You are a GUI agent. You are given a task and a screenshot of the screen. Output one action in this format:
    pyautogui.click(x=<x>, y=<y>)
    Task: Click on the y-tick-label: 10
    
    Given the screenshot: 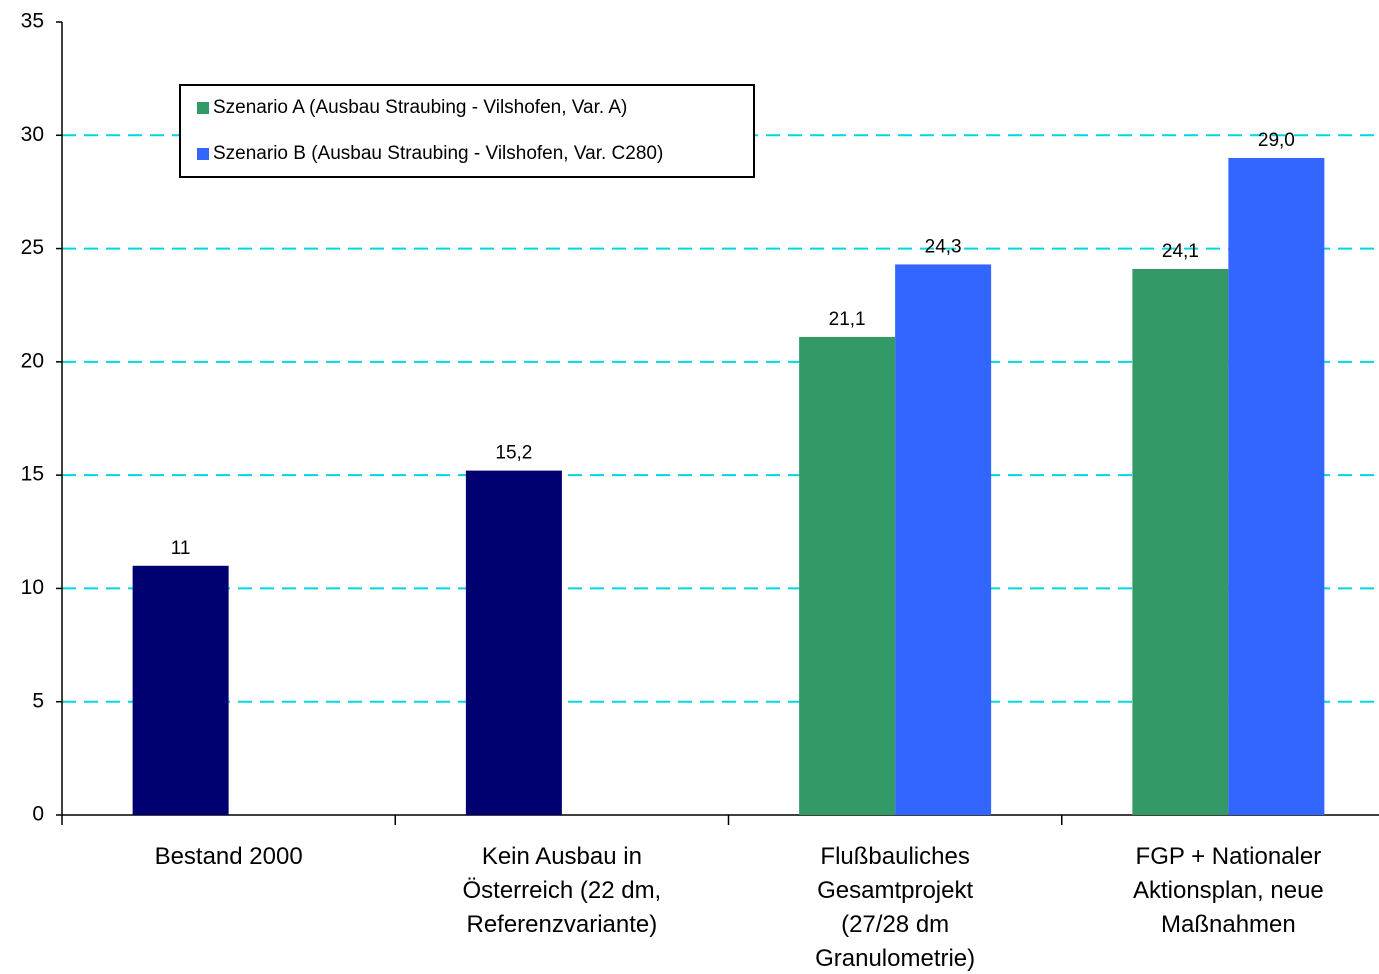 What is the action you would take?
    pyautogui.click(x=32, y=587)
    